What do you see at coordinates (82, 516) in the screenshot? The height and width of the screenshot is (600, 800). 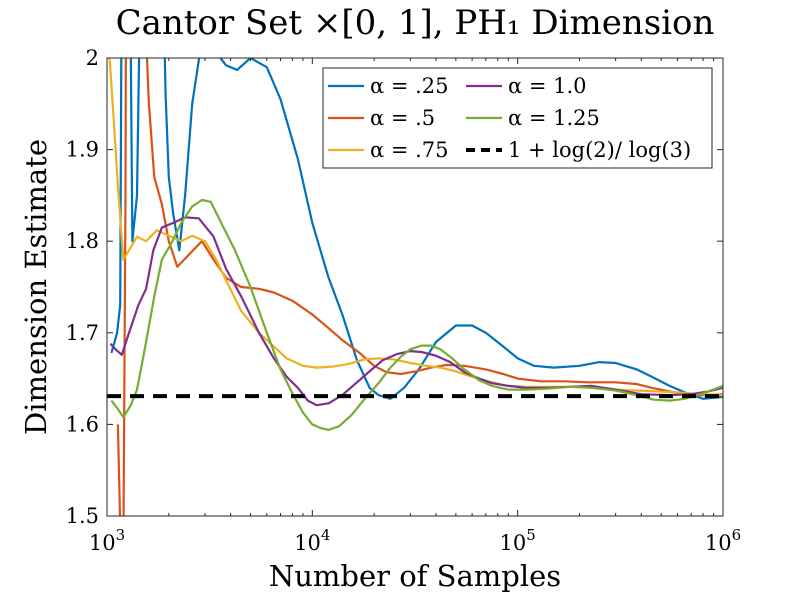 I see `y-tick-label: 1.5` at bounding box center [82, 516].